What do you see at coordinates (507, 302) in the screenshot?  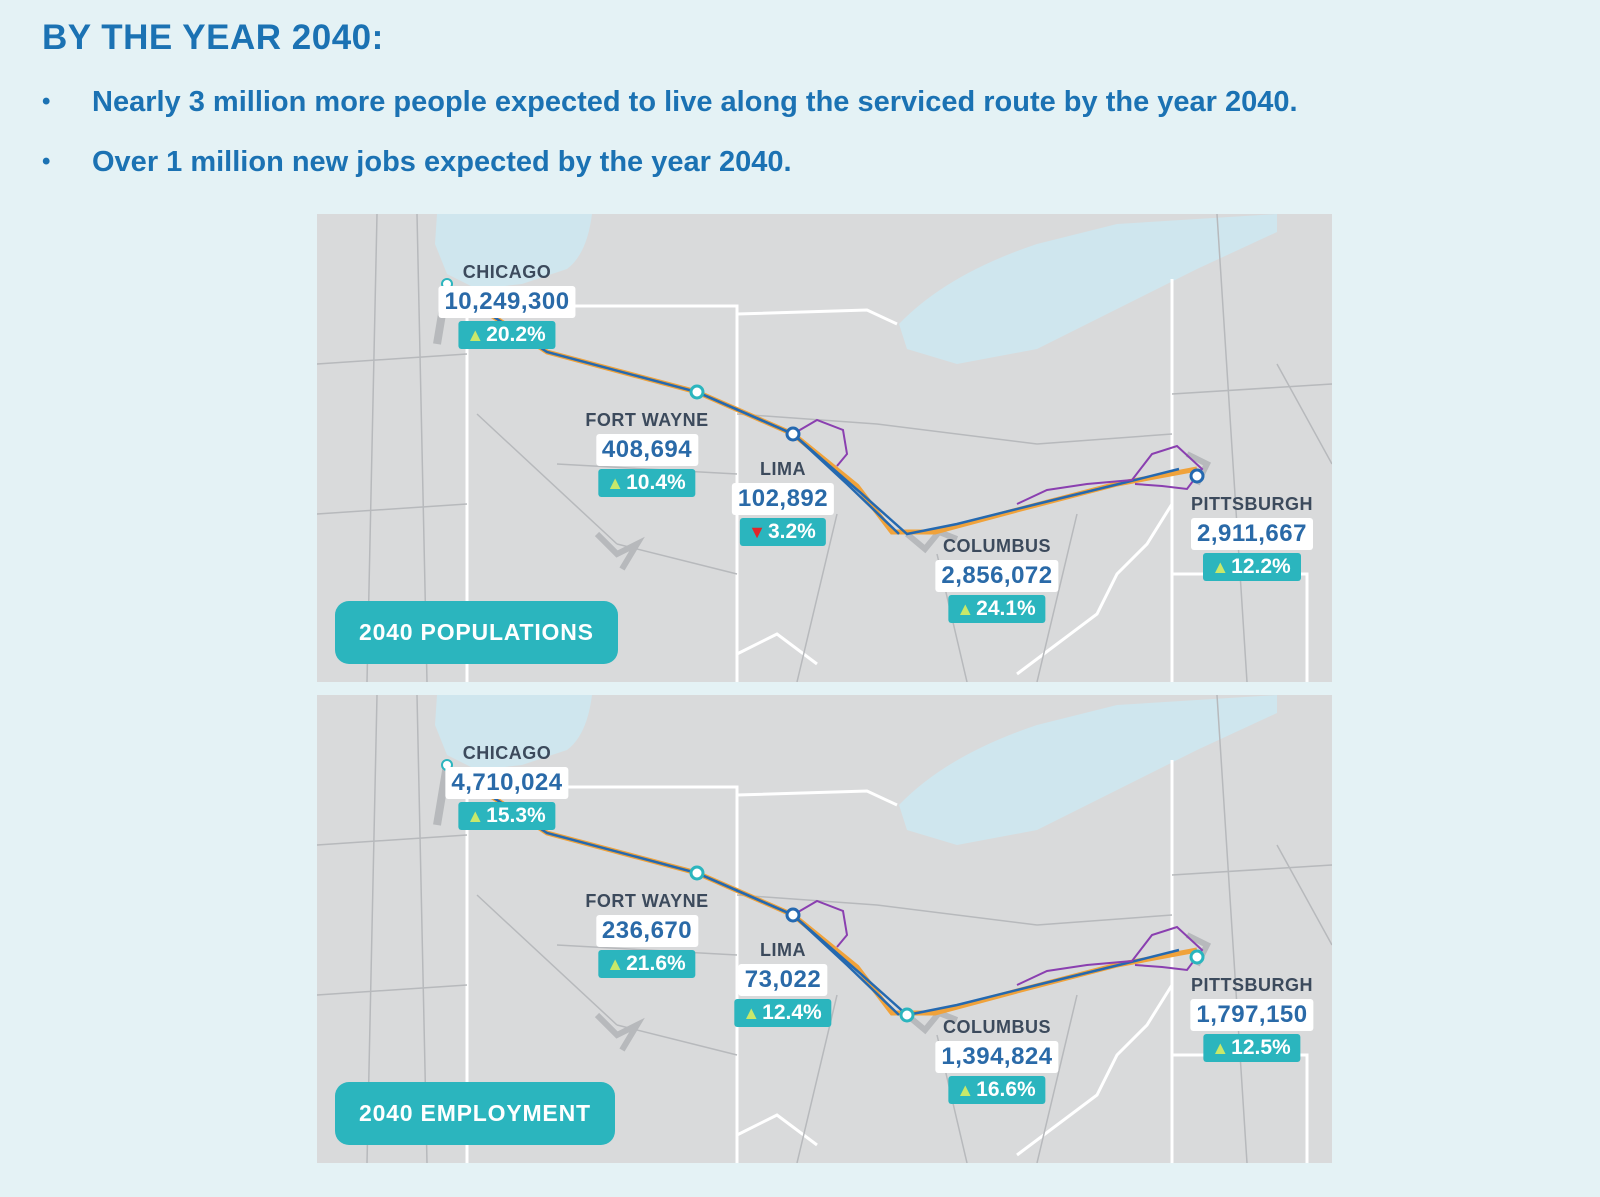 I see `city-value: 10,249,300` at bounding box center [507, 302].